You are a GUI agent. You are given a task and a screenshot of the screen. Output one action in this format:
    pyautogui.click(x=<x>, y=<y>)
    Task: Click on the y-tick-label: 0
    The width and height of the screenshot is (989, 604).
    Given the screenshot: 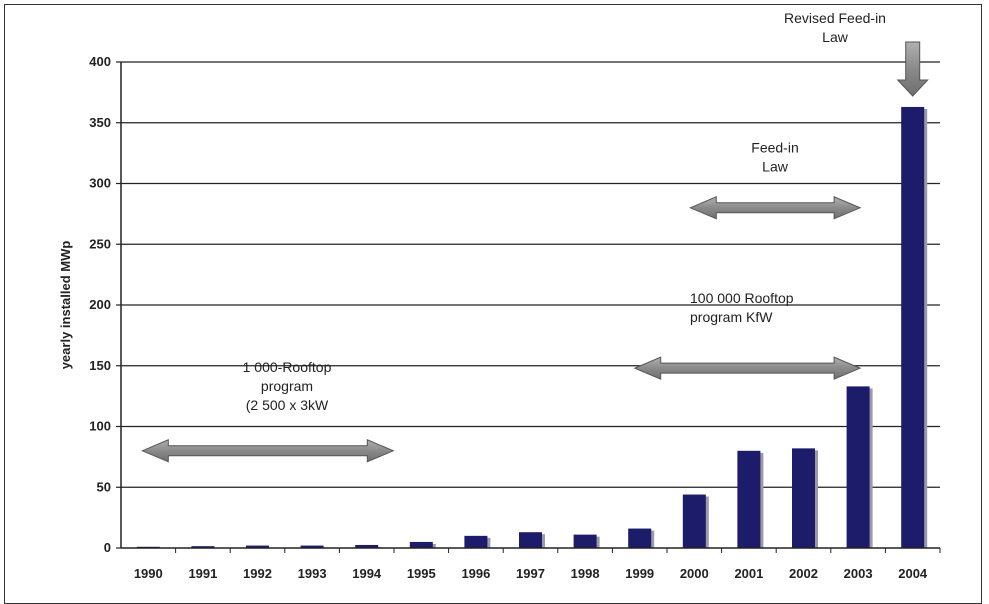 What is the action you would take?
    pyautogui.click(x=107, y=547)
    